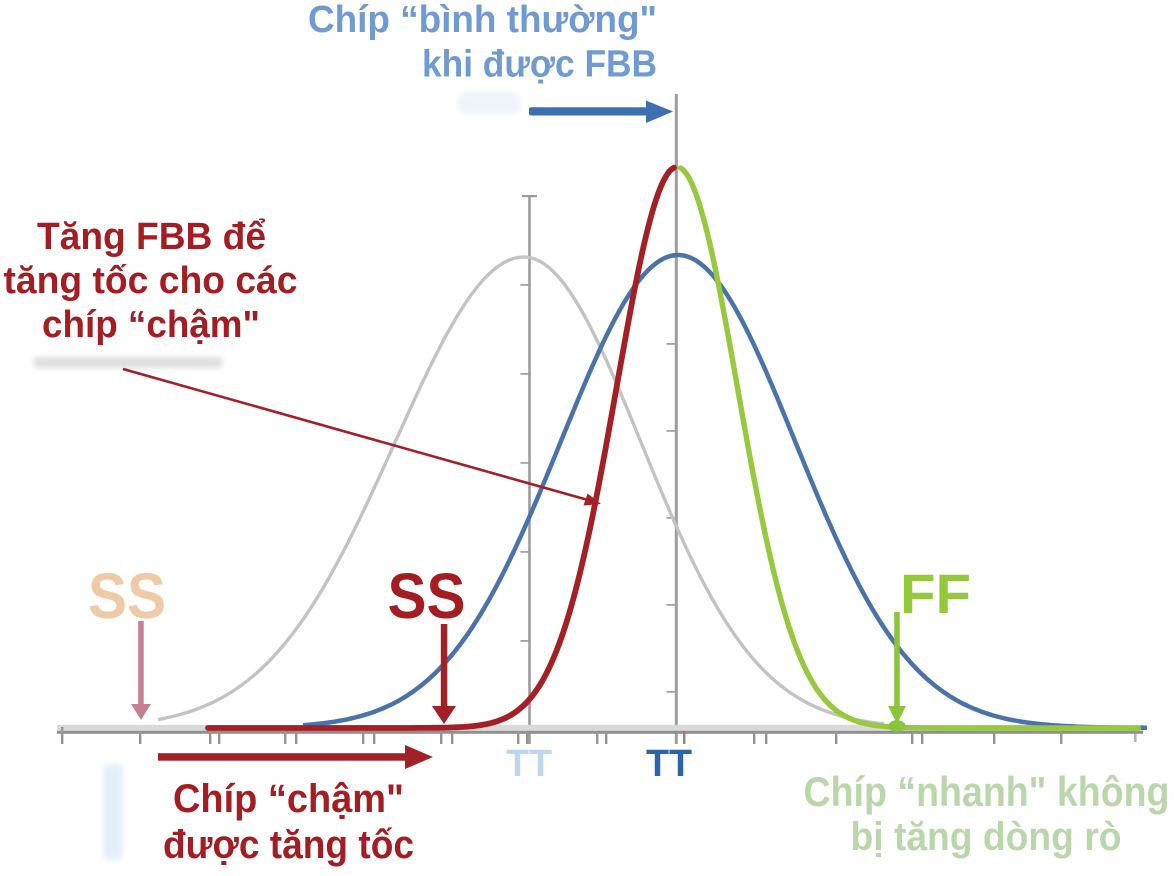  Describe the element at coordinates (151, 281) in the screenshot. I see `svg-text: tăng tốc cho các` at that location.